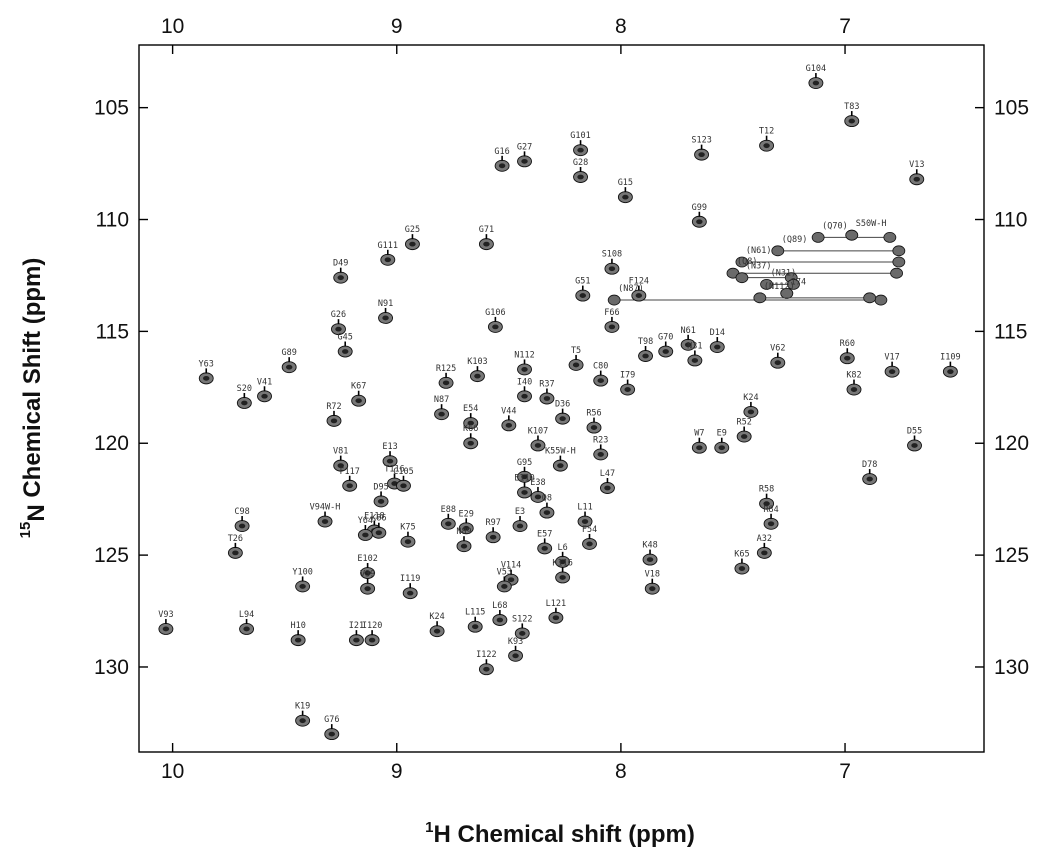 The image size is (1061, 854). What do you see at coordinates (538, 431) in the screenshot?
I see `peak-label: K107` at bounding box center [538, 431].